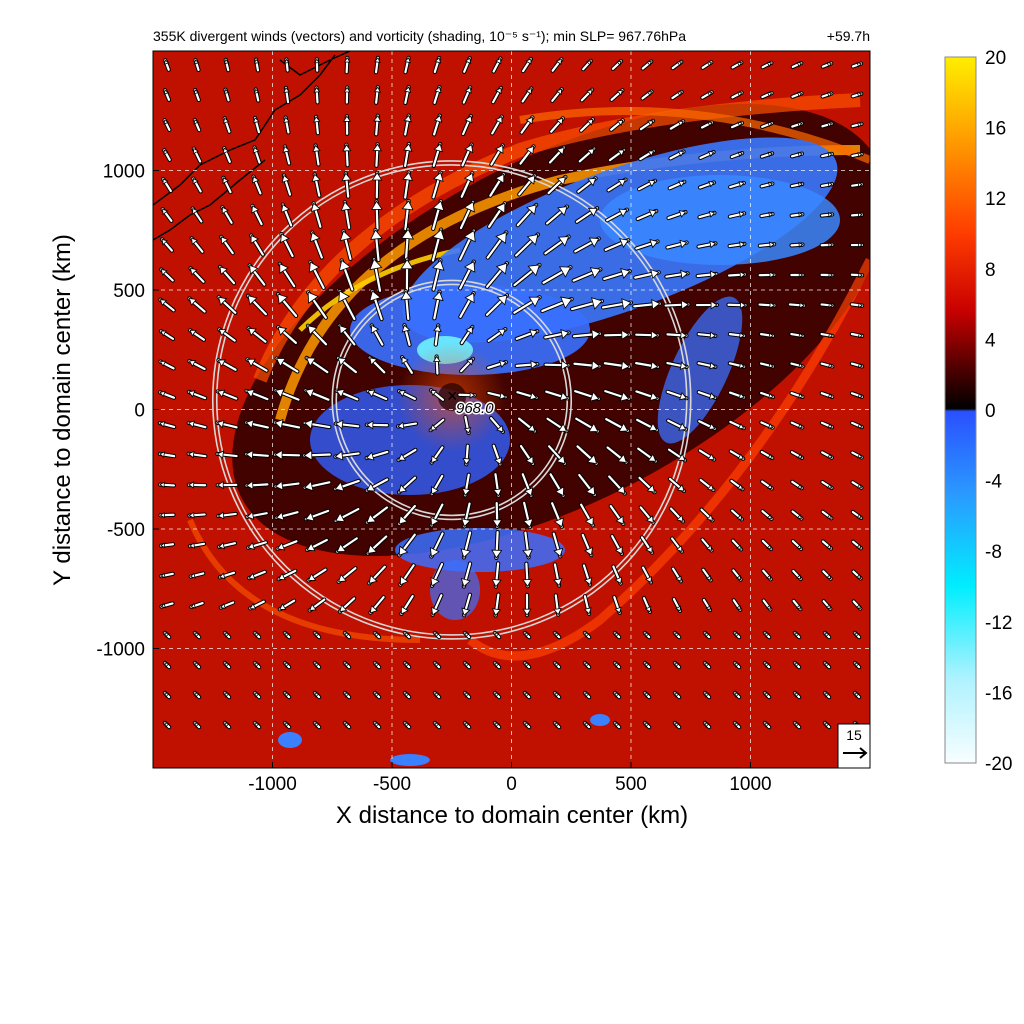 Image resolution: width=1024 pixels, height=1024 pixels. Describe the element at coordinates (998, 411) in the screenshot. I see `colorbar-ticks: 20 16 12 8 4 0 -4 -8 -12 -16 -20` at that location.